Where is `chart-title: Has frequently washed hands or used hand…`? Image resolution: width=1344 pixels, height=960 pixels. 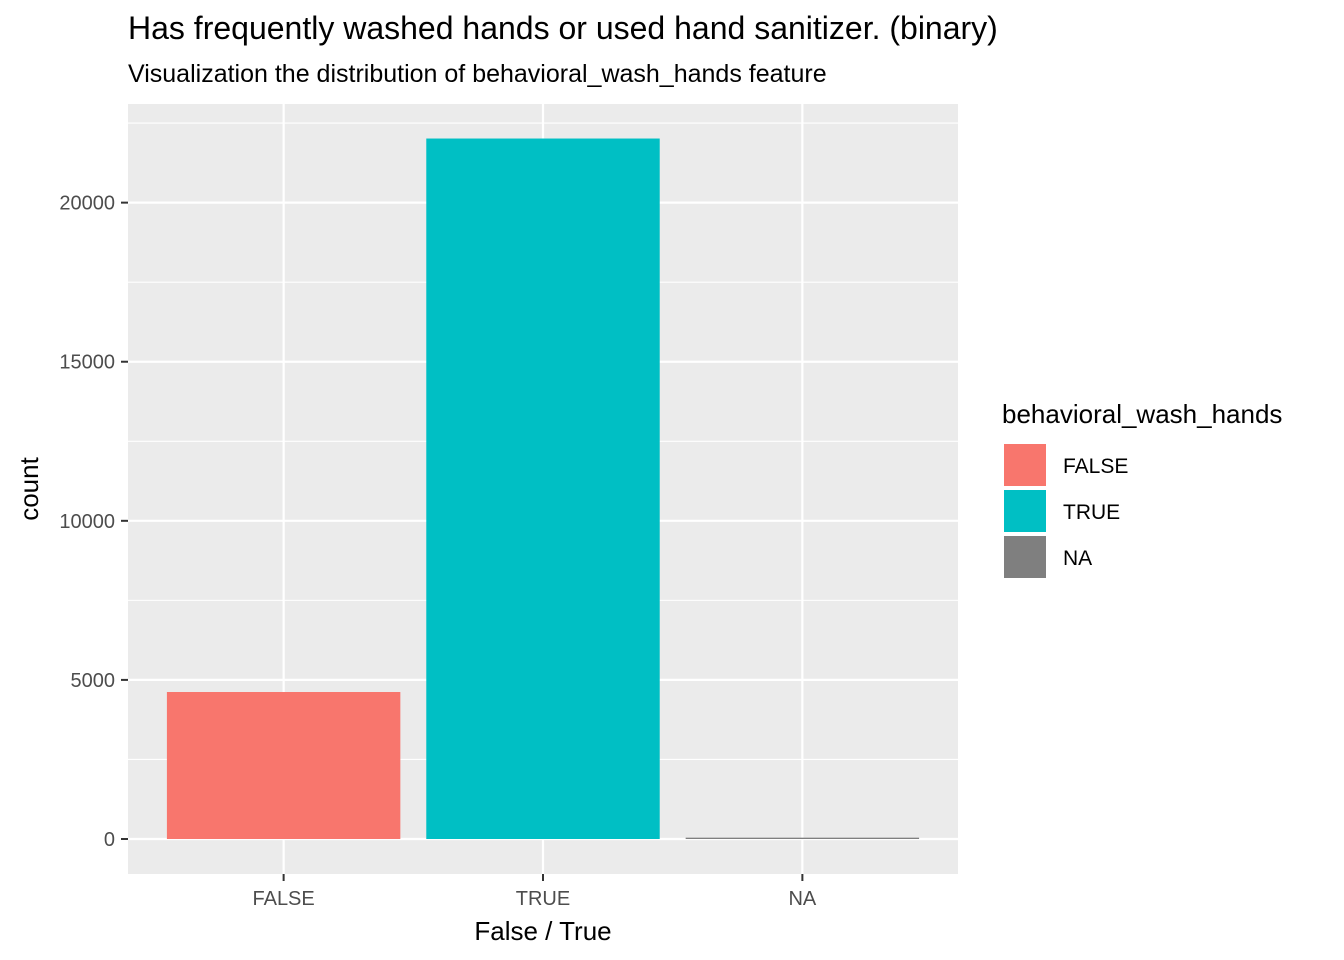
chart-title: Has frequently washed hands or used hand… is located at coordinates (563, 28).